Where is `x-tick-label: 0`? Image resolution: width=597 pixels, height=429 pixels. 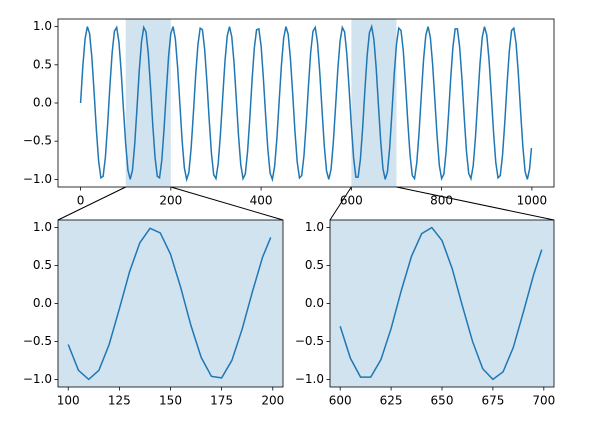 x-tick-label: 0 is located at coordinates (81, 201).